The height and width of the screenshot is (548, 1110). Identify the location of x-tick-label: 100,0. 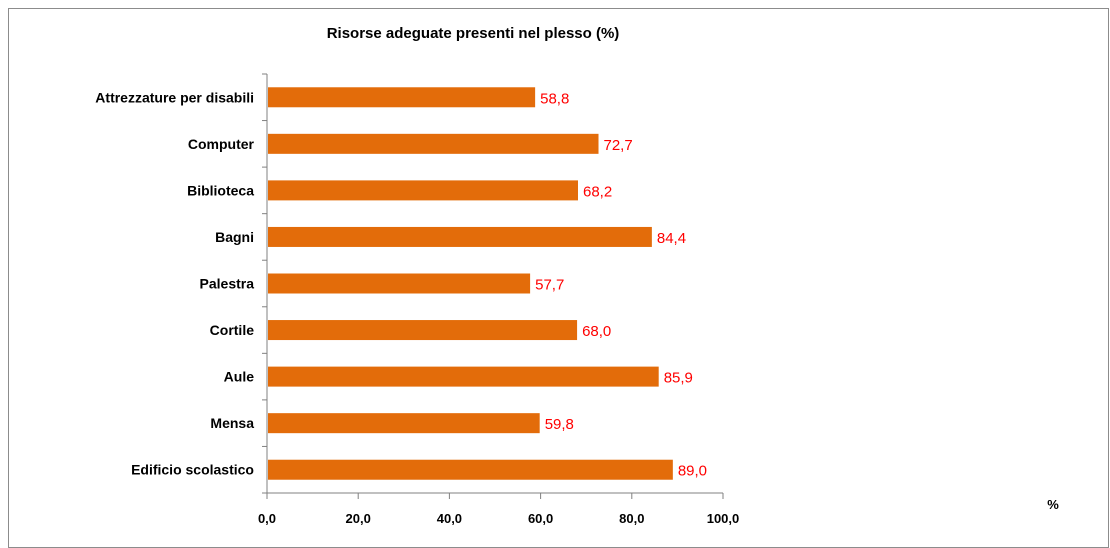
(723, 518).